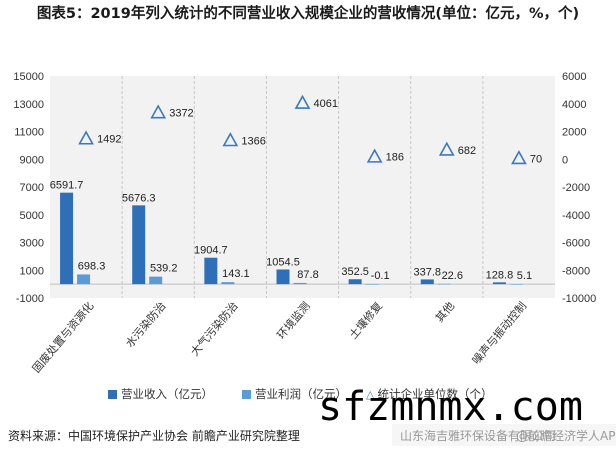 The image size is (616, 456). What do you see at coordinates (370, 394) in the screenshot?
I see `triangle-icon: △` at bounding box center [370, 394].